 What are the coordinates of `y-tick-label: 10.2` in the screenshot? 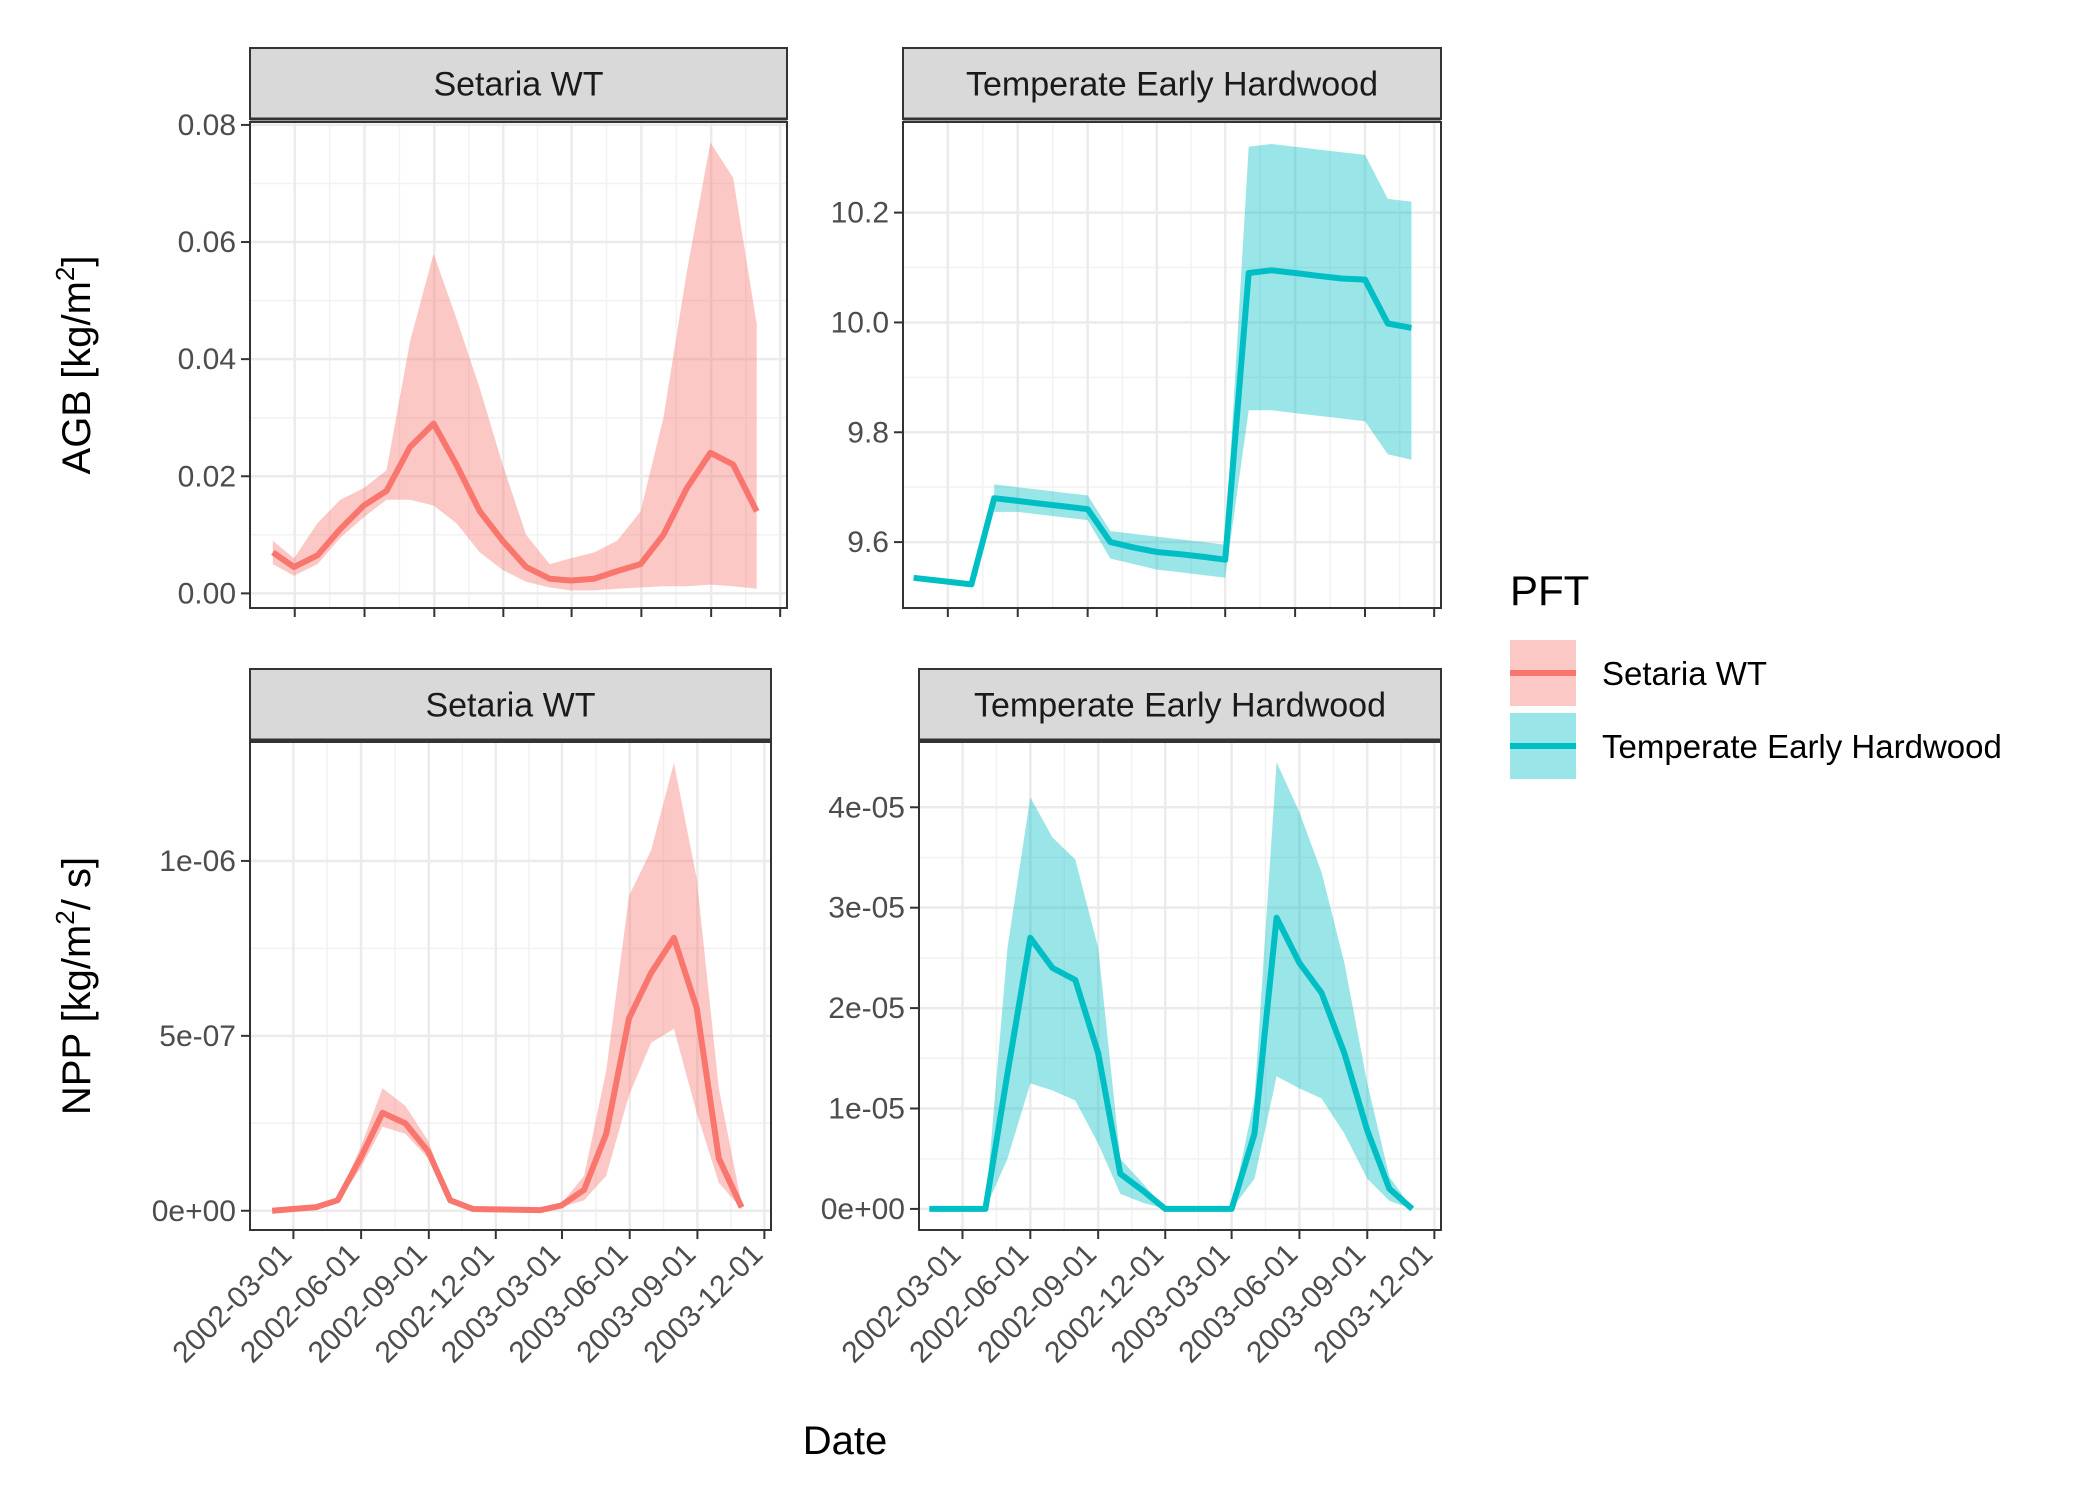 It's located at (860, 213).